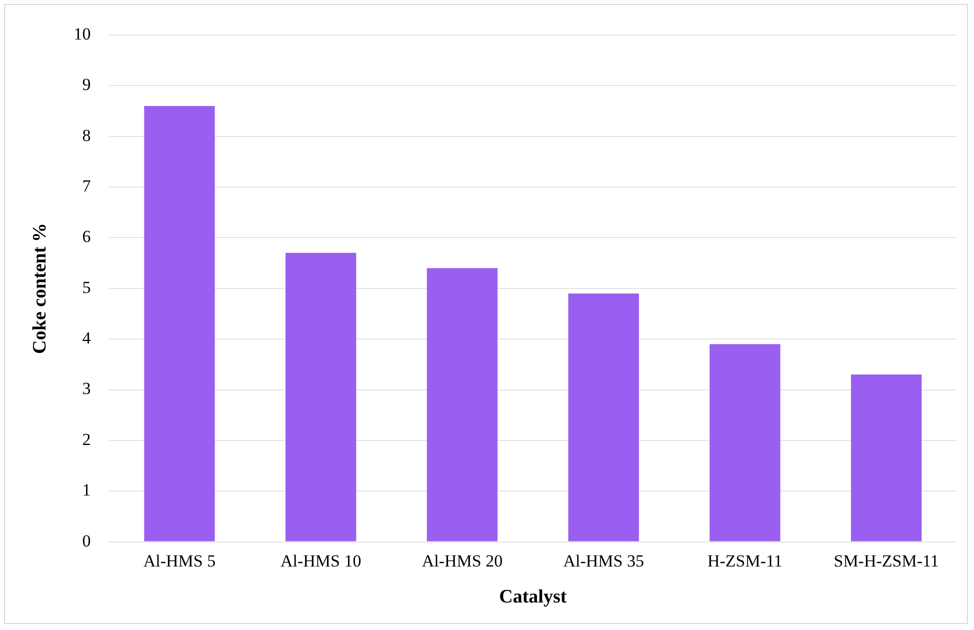 This screenshot has height=630, width=974. Describe the element at coordinates (321, 560) in the screenshot. I see `x-tick-label: Al-HMS 10` at that location.